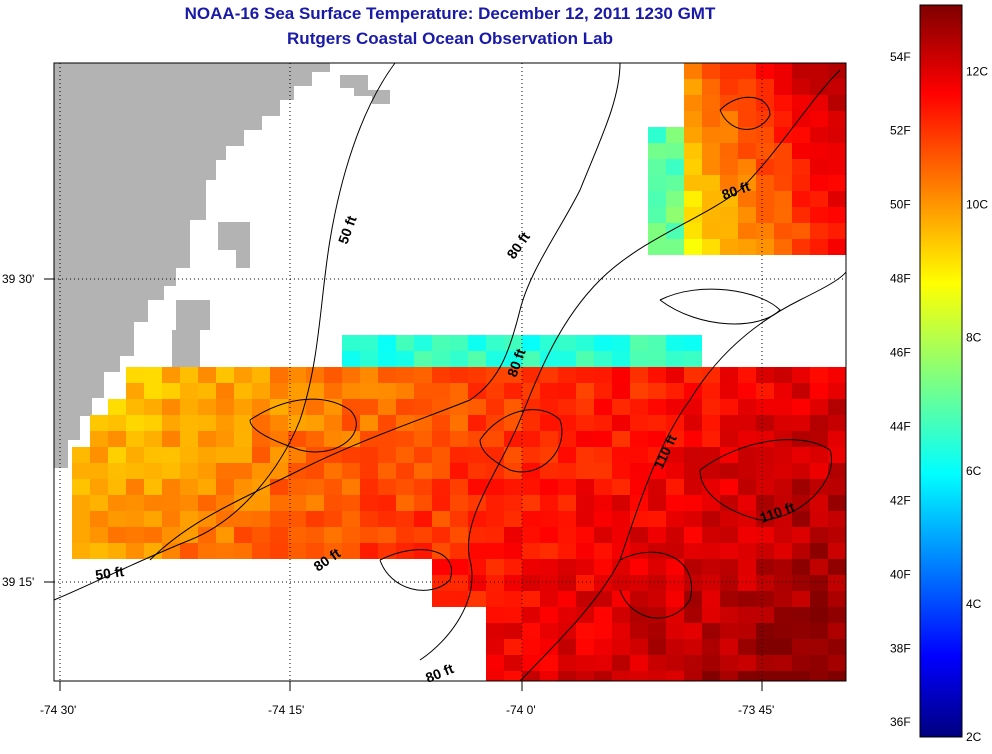  I want to click on colorbar-celsius-label: 2C, so click(974, 737).